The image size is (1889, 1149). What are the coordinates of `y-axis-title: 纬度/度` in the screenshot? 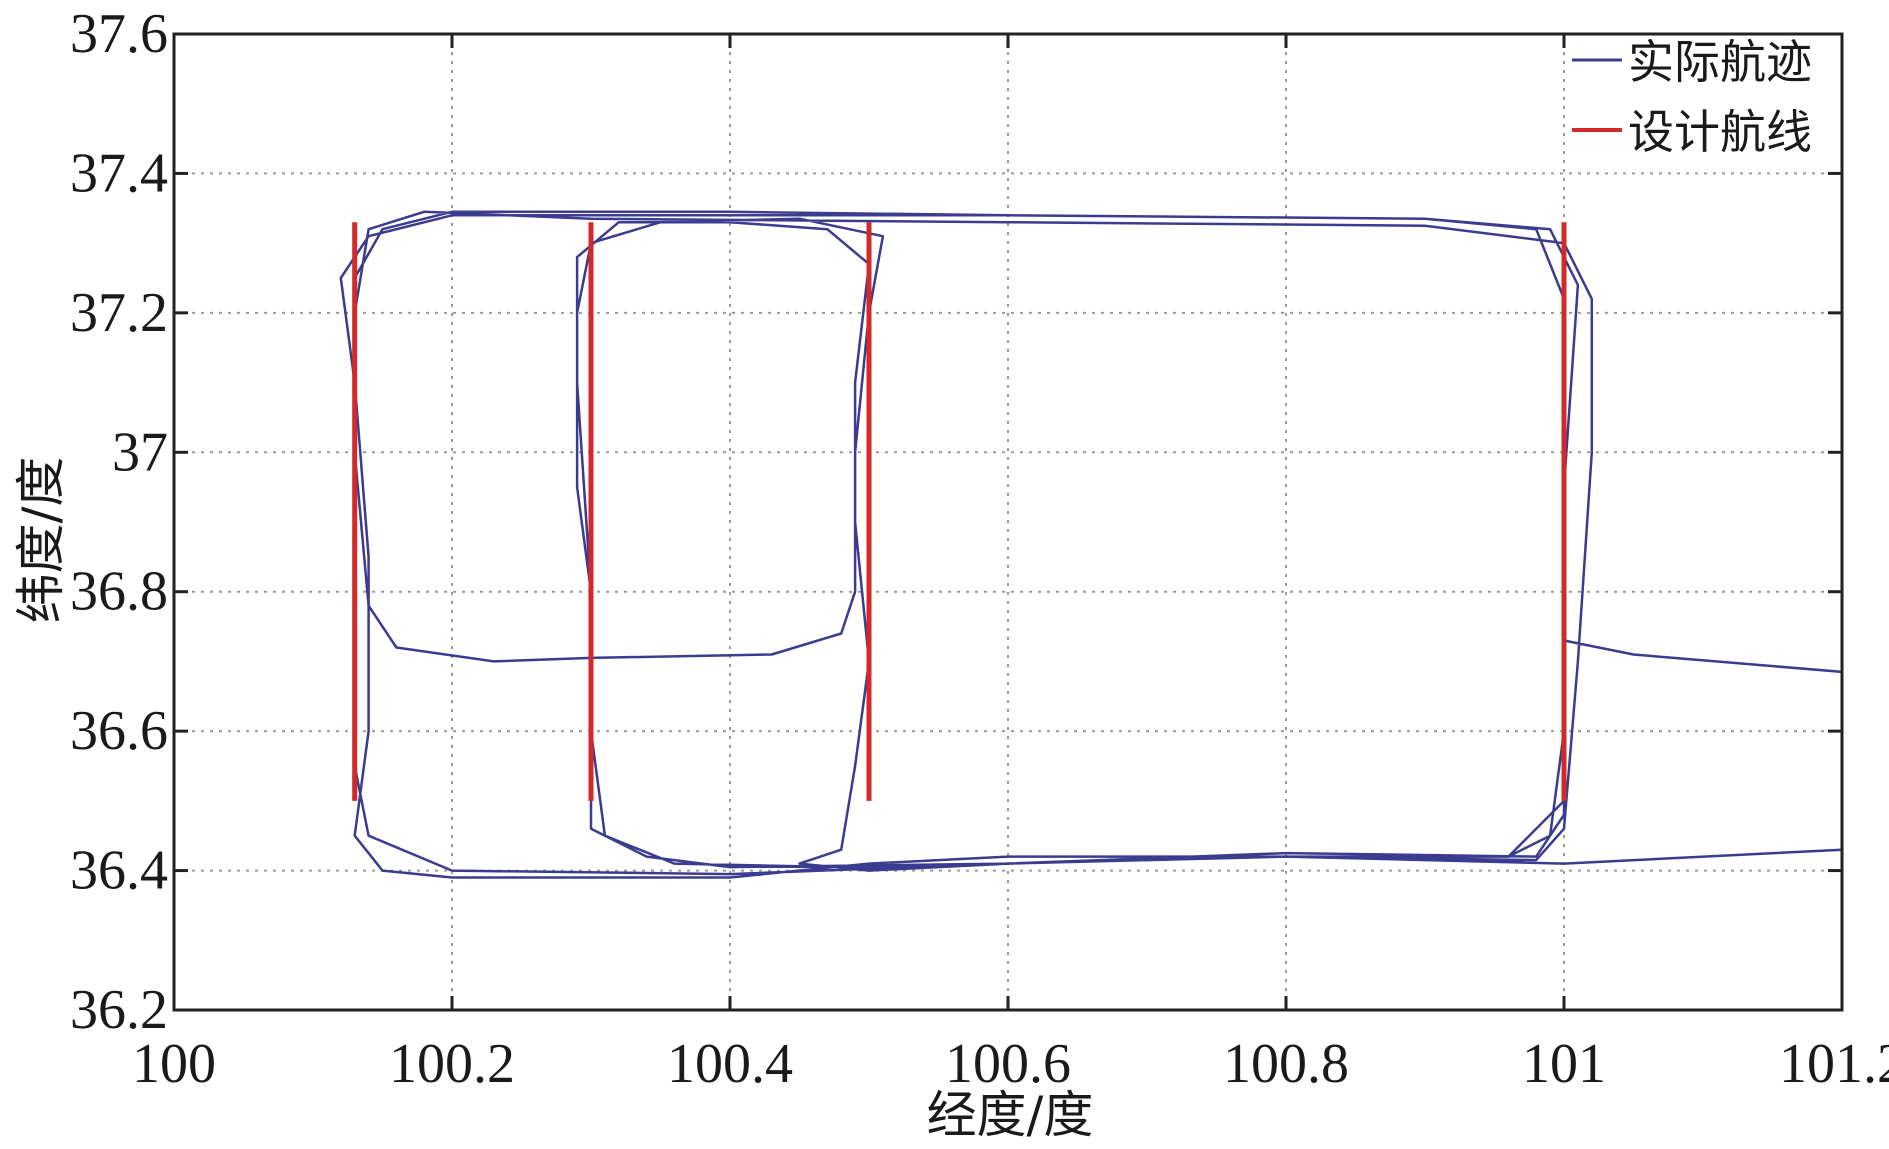 It's located at (41, 540).